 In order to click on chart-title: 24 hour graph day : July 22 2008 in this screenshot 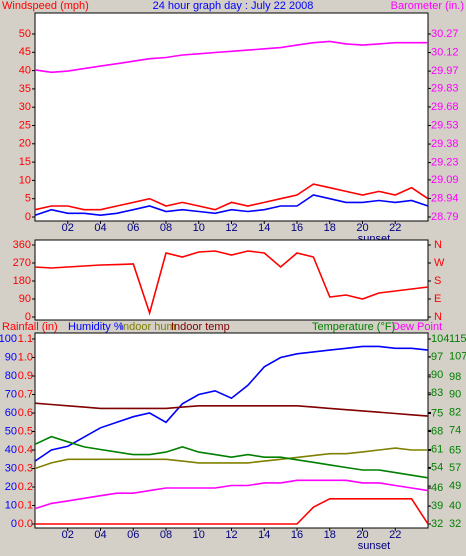, I will do `click(233, 6)`.